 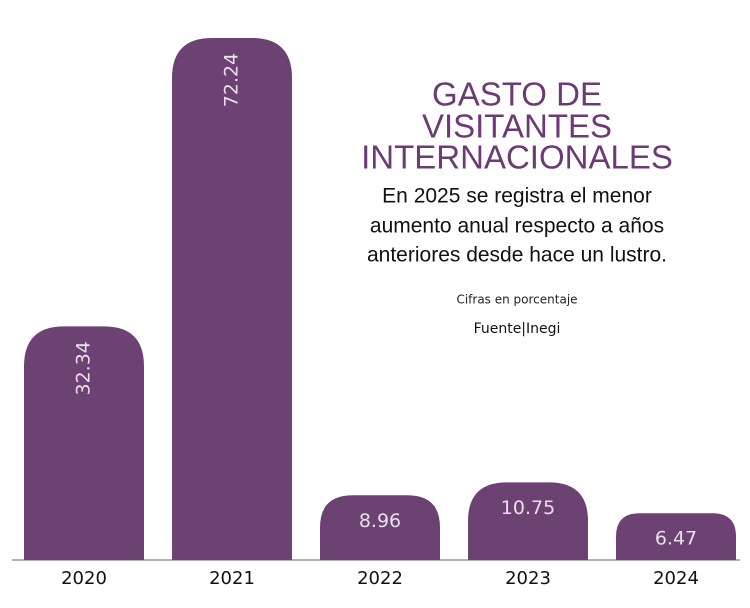 What do you see at coordinates (528, 508) in the screenshot?
I see `value-label: 10.75` at bounding box center [528, 508].